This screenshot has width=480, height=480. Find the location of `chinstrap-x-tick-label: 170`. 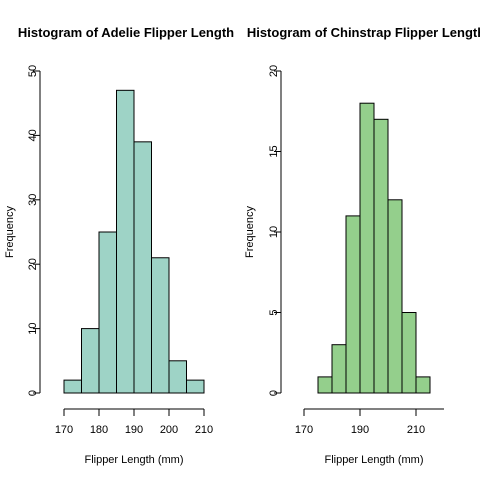

chinstrap-x-tick-label: 170 is located at coordinates (304, 430).